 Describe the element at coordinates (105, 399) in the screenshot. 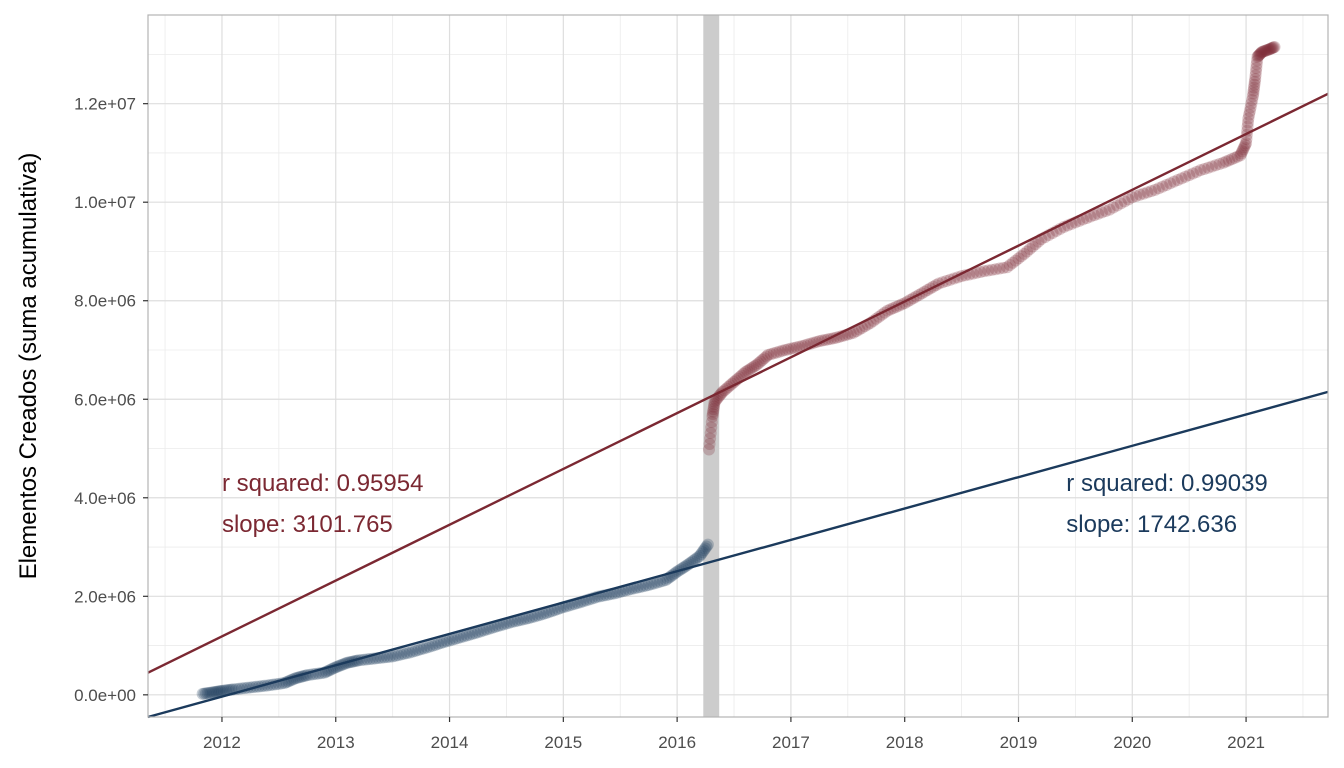

I see `y-tick-label: 6.0e+06` at that location.